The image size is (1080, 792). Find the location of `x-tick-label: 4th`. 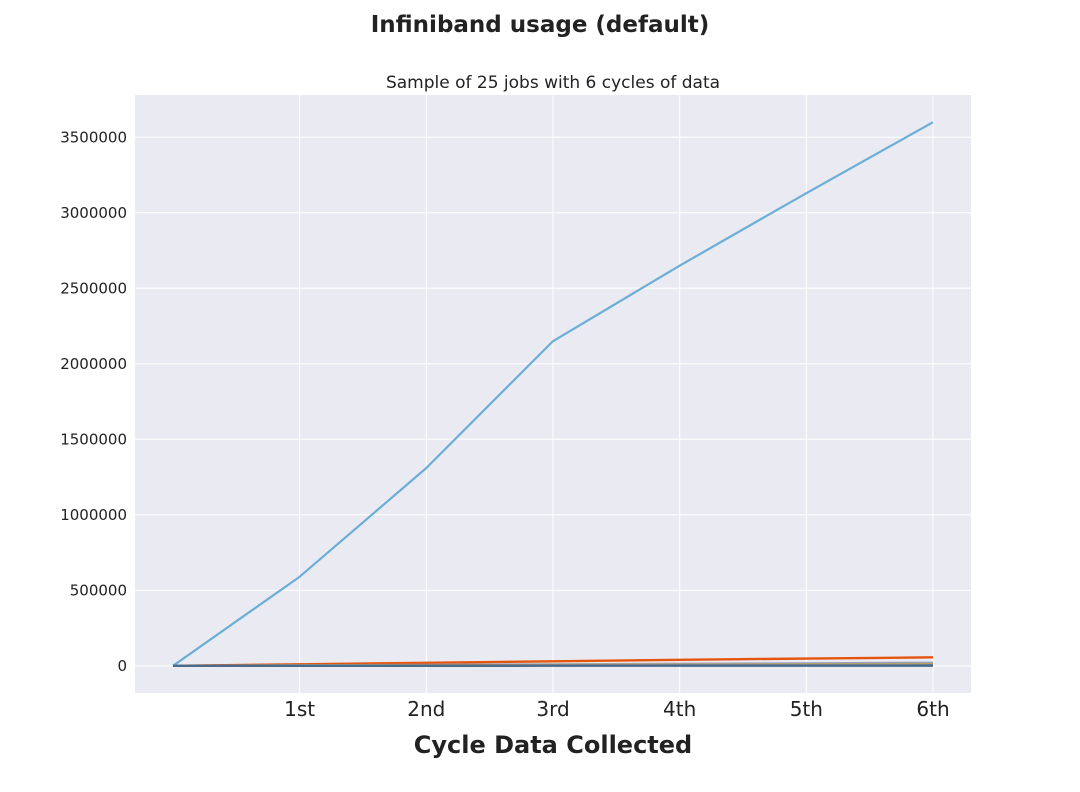

x-tick-label: 4th is located at coordinates (679, 709).